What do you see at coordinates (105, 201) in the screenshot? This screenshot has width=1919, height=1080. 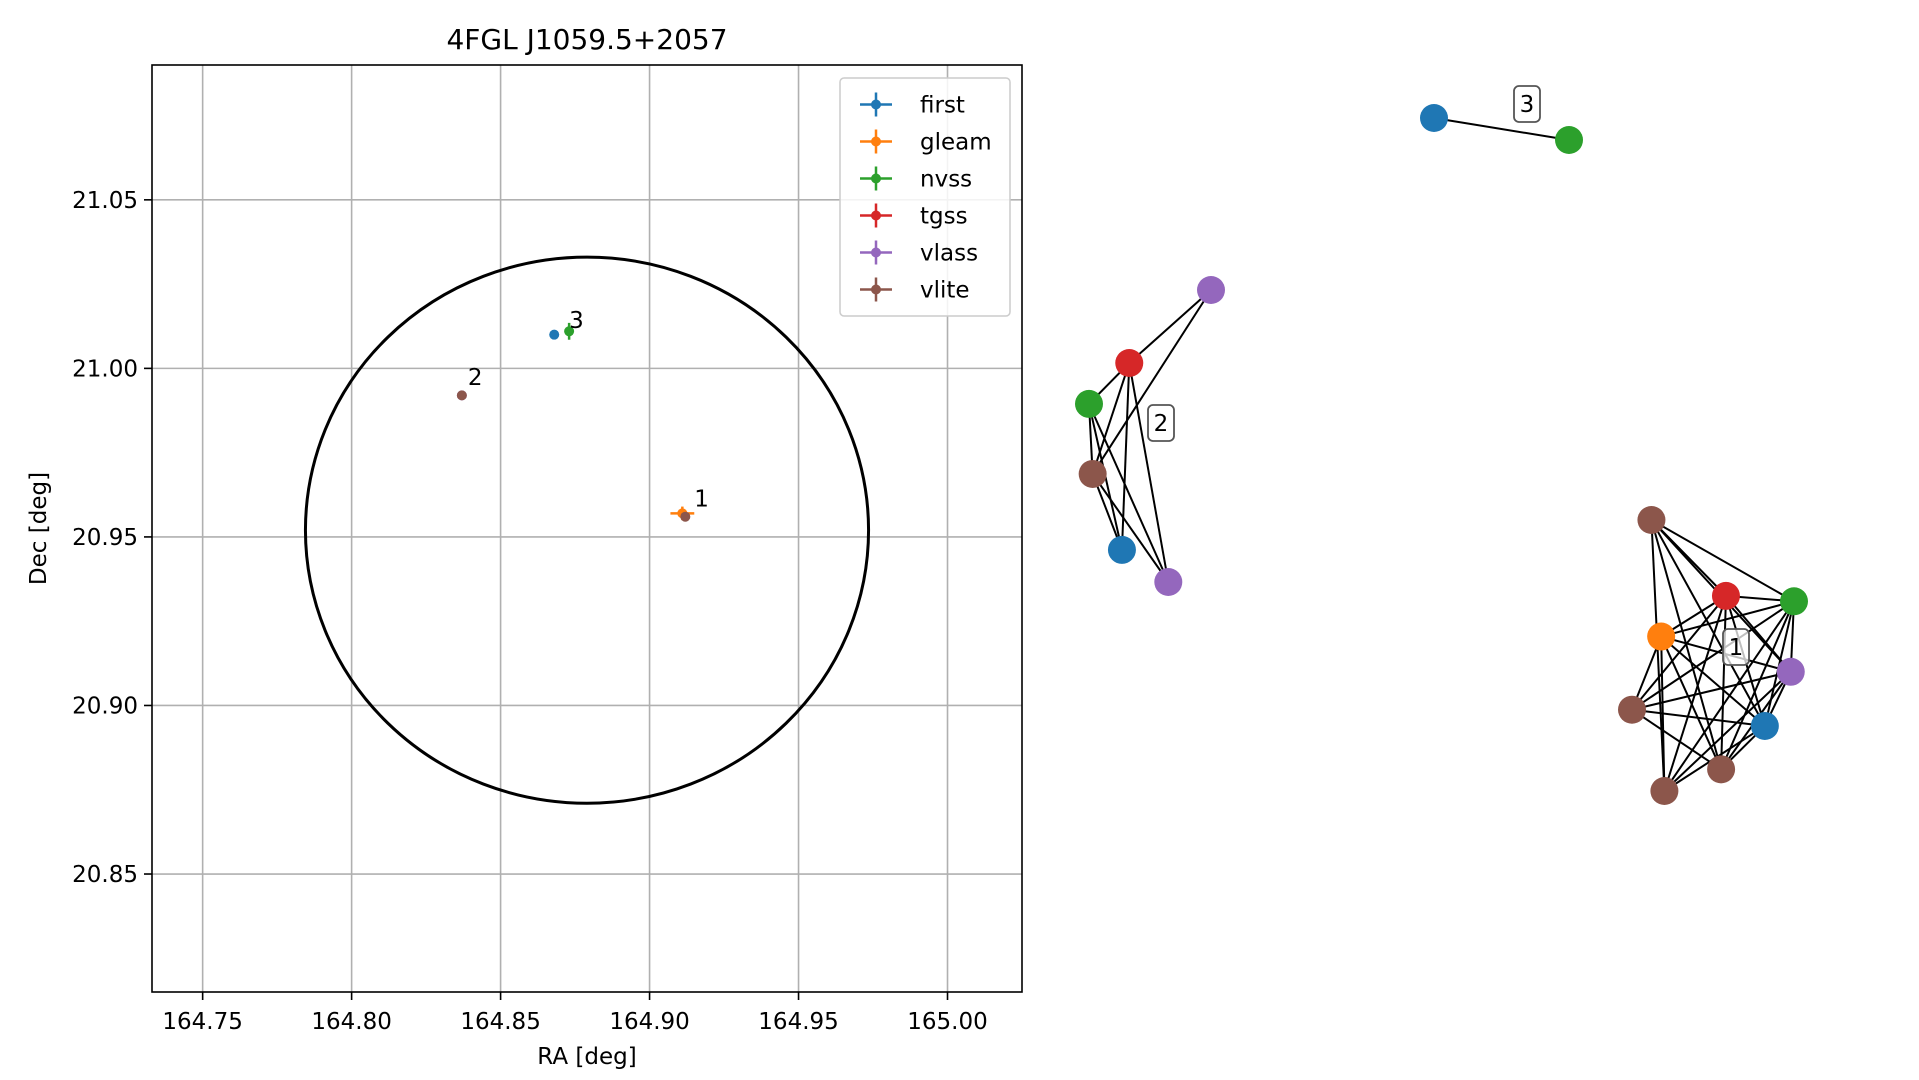 I see `y-tick-label: 21.05` at bounding box center [105, 201].